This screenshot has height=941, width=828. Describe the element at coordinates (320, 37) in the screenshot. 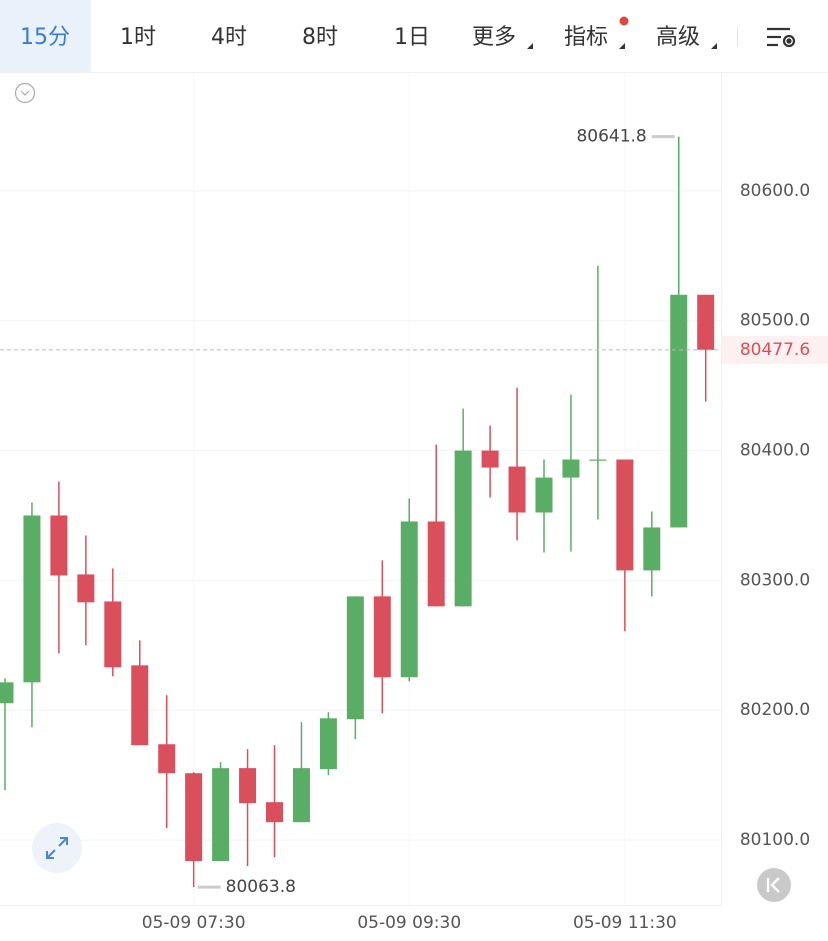

I see `tab: 8时` at that location.